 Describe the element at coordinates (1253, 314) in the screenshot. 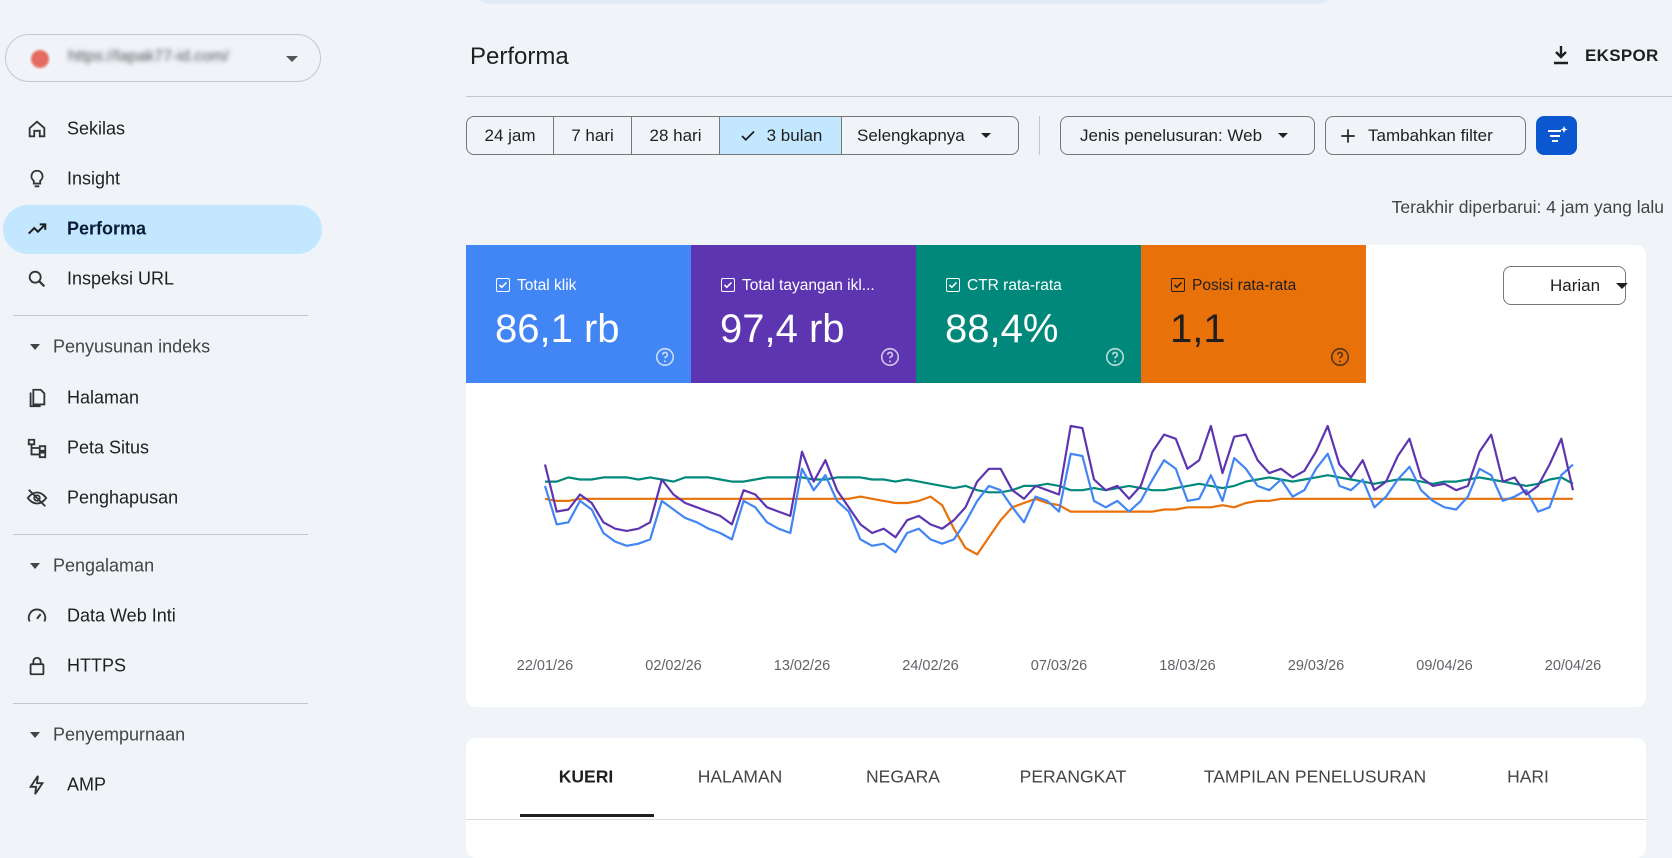

I see `metric-card: Posisi rata-rata 1,1` at that location.